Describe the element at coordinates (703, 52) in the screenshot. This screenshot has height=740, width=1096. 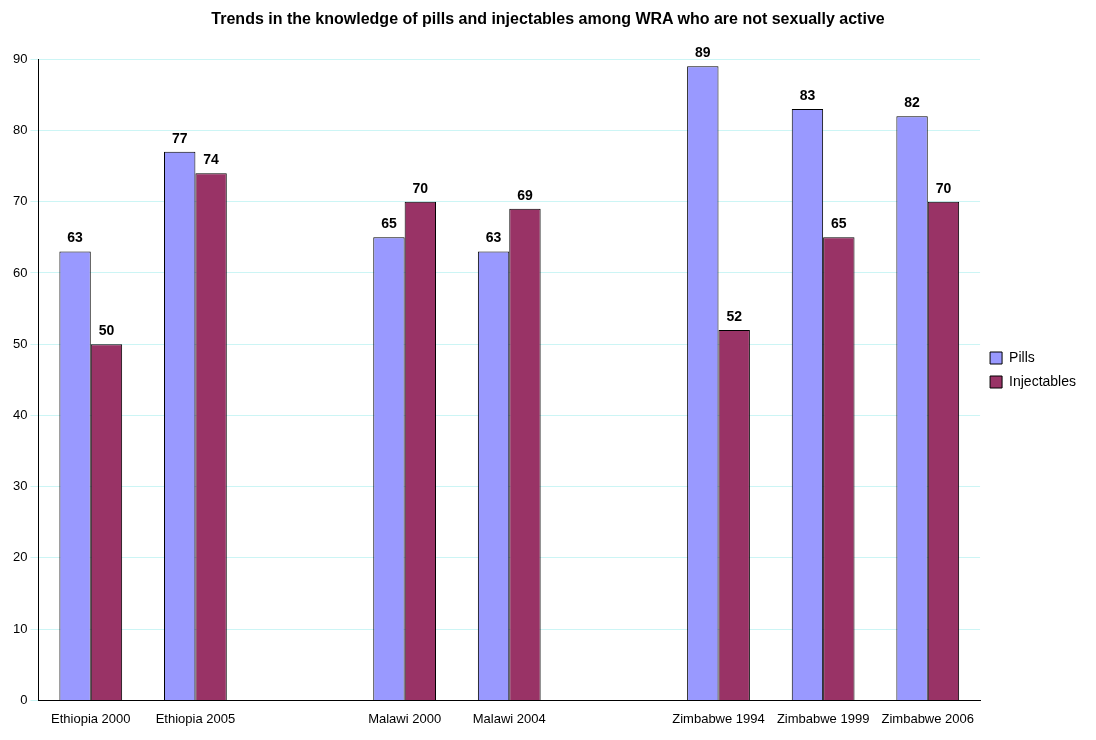
I see `data-label: 89` at that location.